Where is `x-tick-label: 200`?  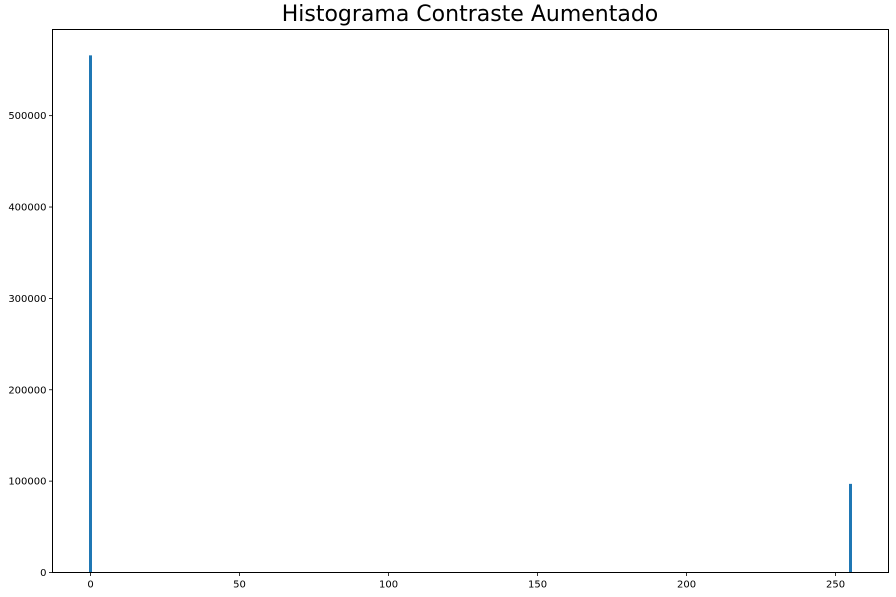 x-tick-label: 200 is located at coordinates (686, 585).